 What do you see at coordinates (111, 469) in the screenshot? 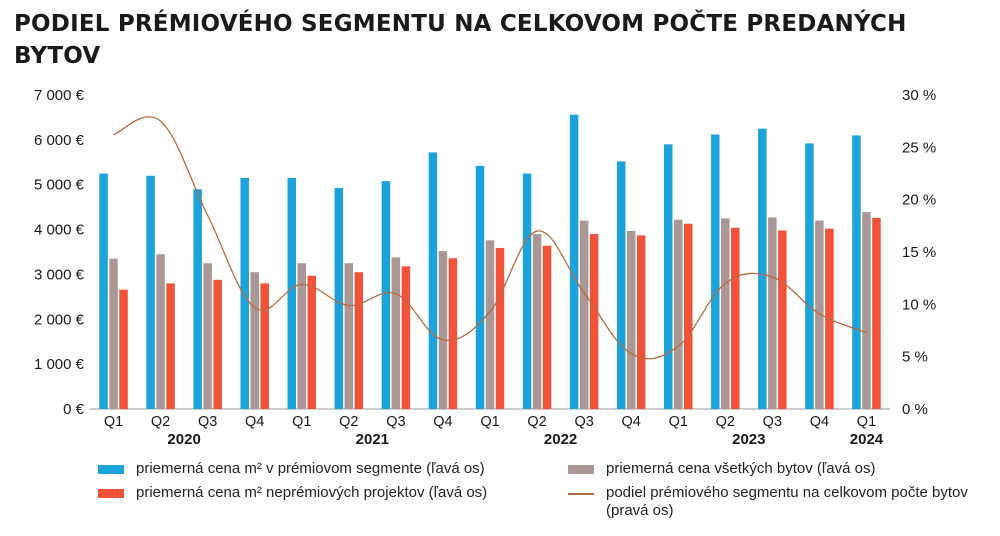
I see `legend-swatch-premium` at bounding box center [111, 469].